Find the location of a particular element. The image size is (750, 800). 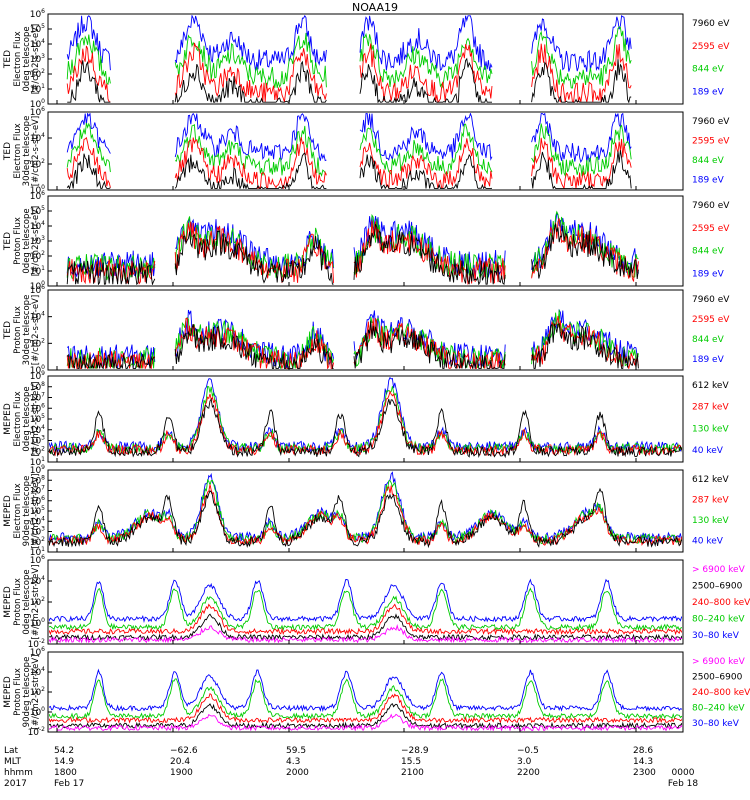

x-tick-label: Feb 17 is located at coordinates (69, 784).